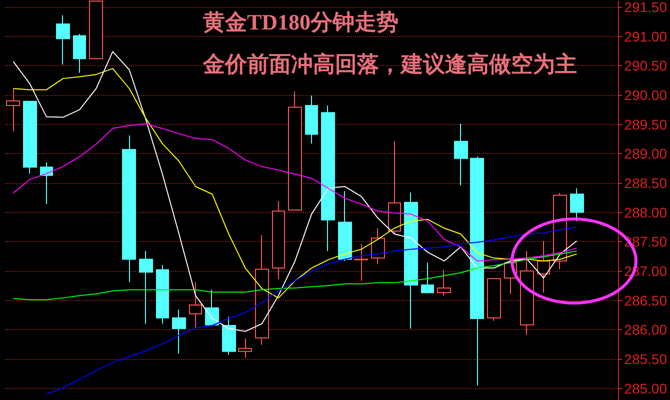  Describe the element at coordinates (646, 388) in the screenshot. I see `y-tick-label: 285.00` at that location.